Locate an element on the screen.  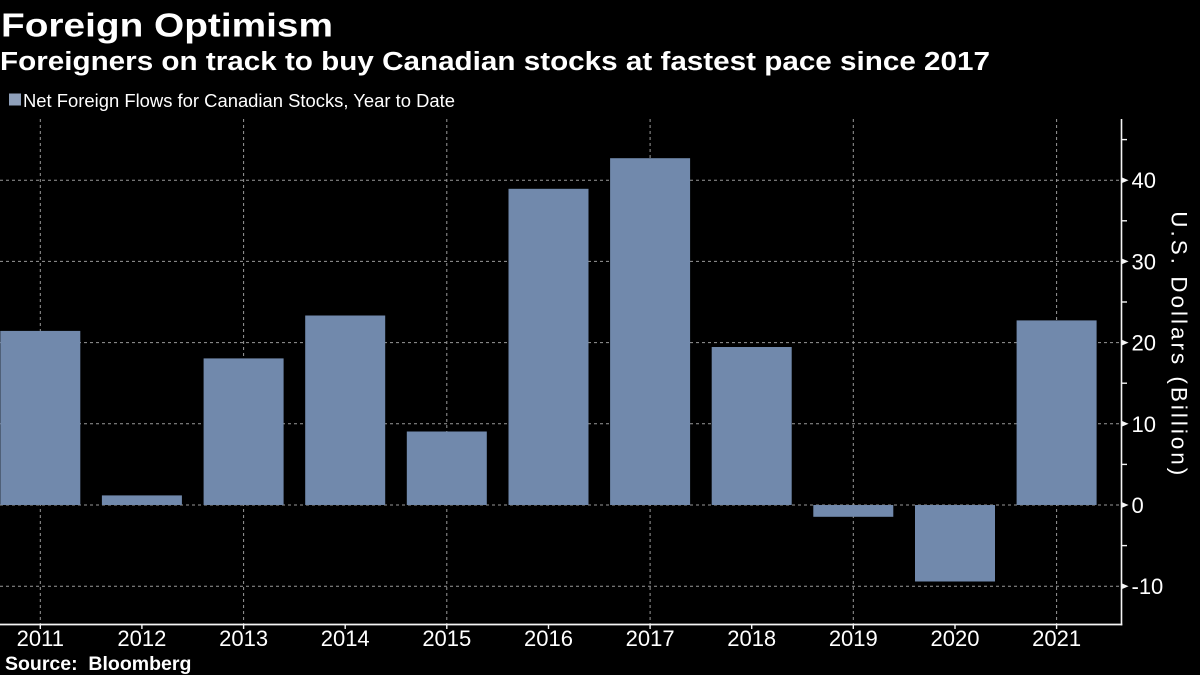
svg-text: Source: Bloomberg is located at coordinates (98, 664).